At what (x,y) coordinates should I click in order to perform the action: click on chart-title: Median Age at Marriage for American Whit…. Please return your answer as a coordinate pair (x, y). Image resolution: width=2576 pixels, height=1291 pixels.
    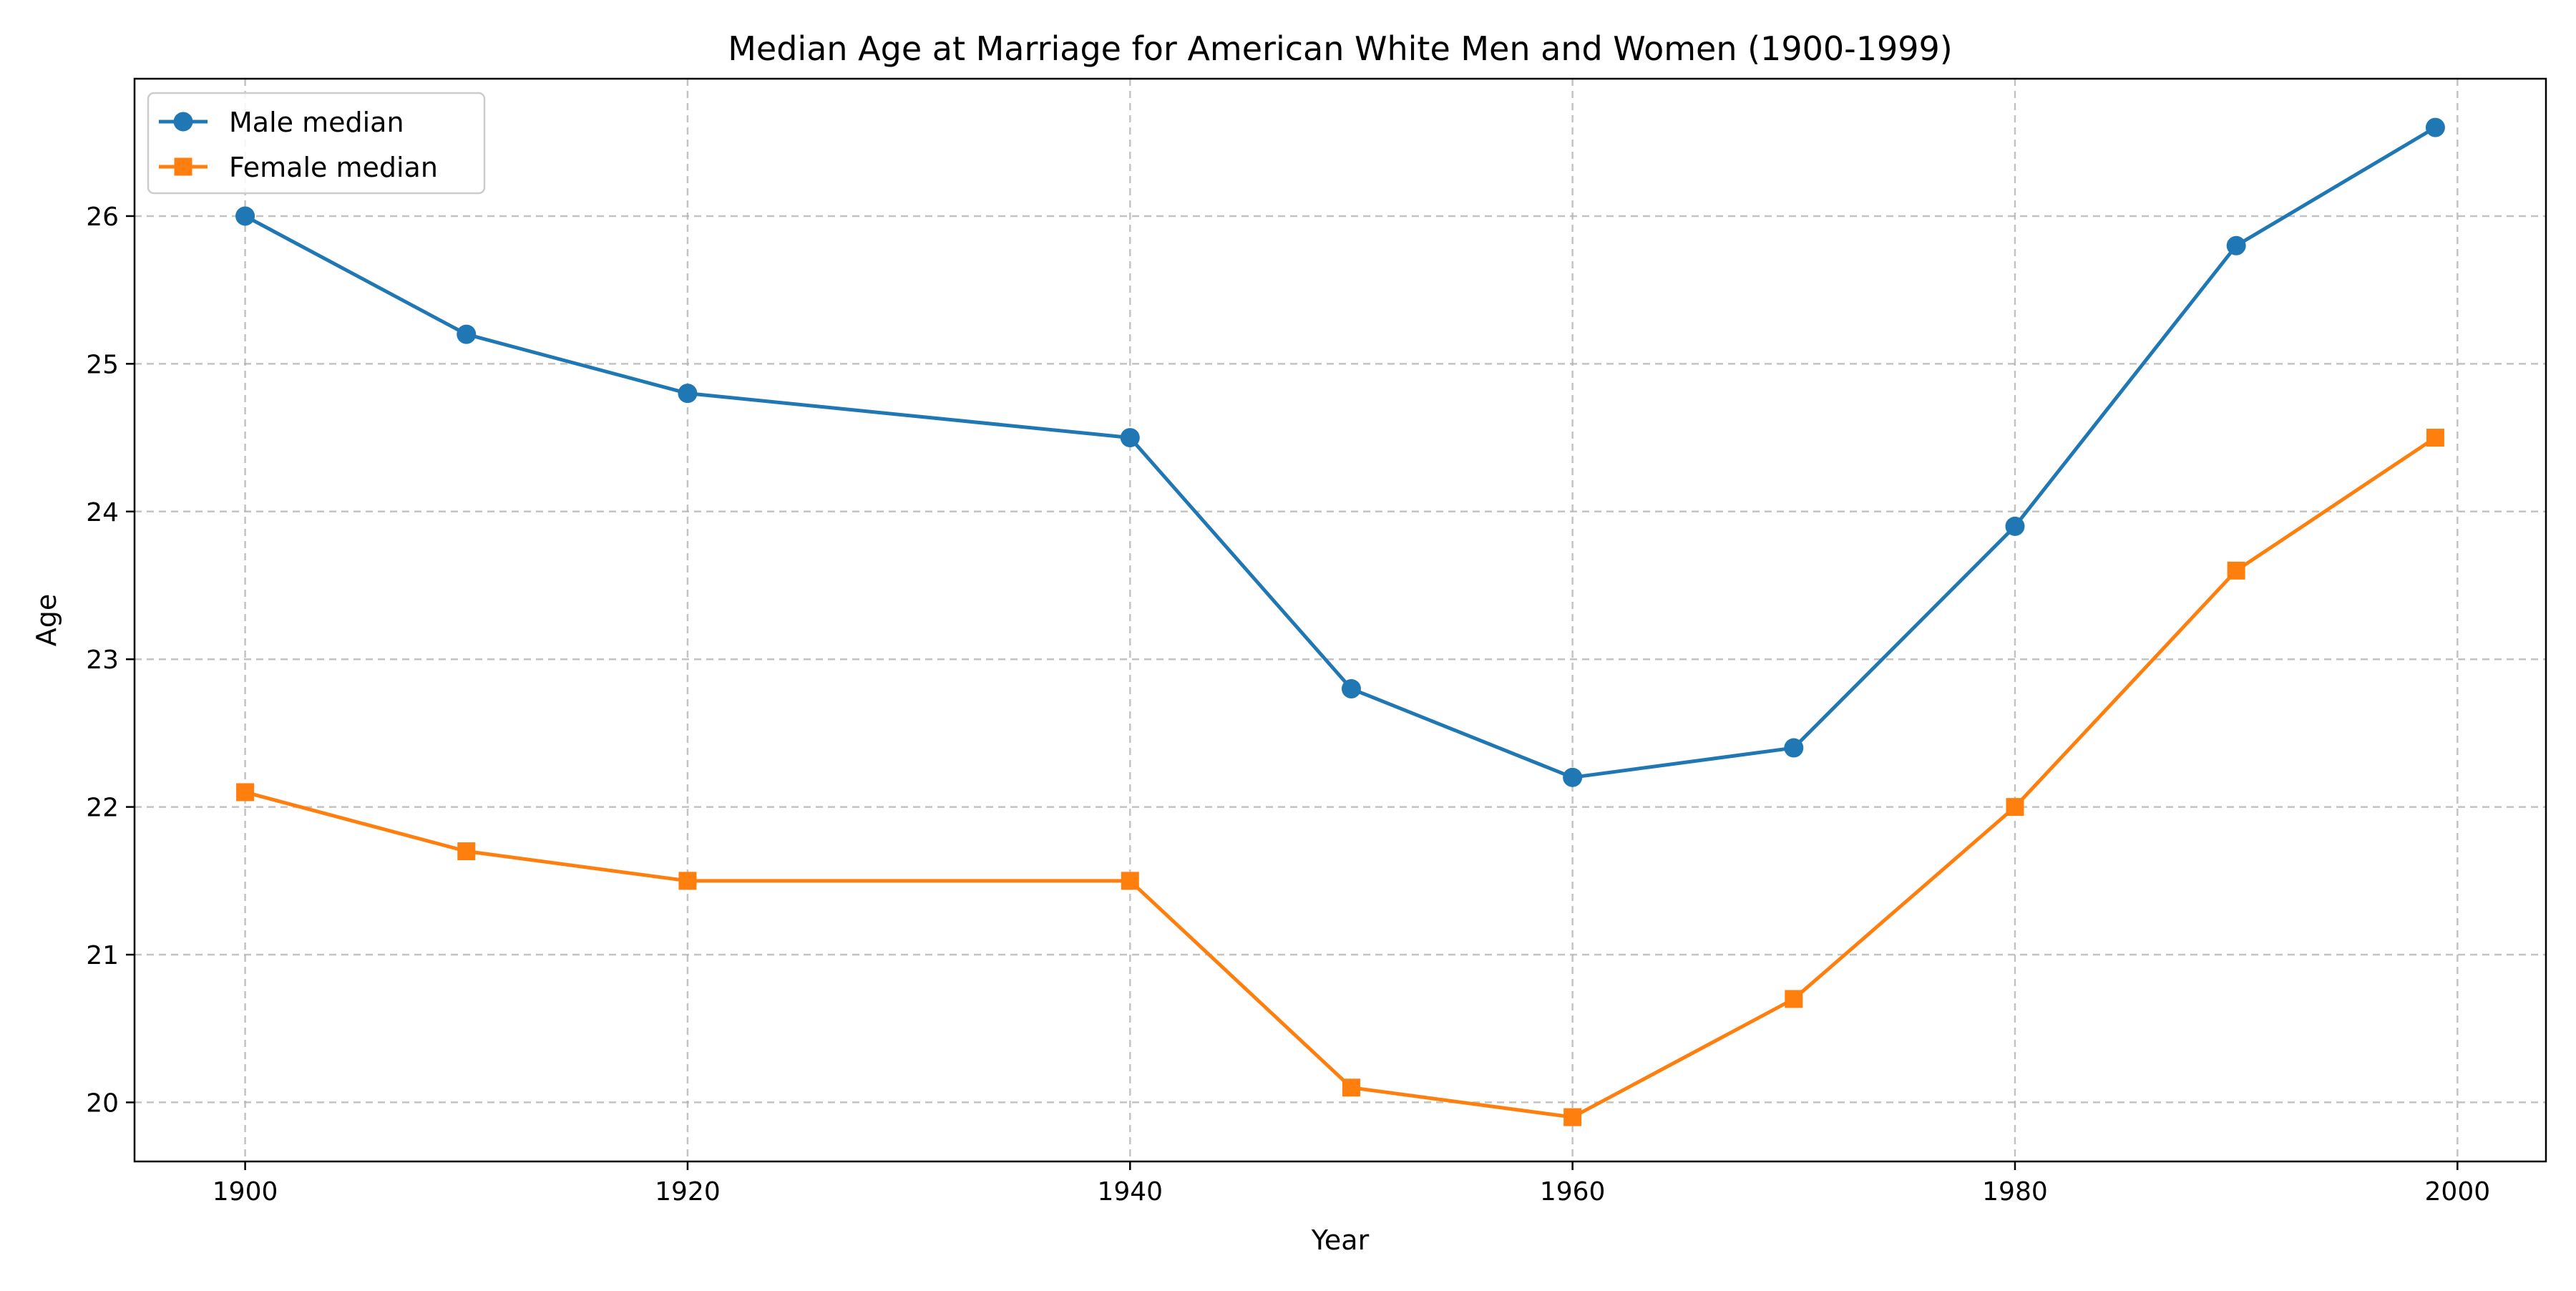
    Looking at the image, I should click on (1340, 48).